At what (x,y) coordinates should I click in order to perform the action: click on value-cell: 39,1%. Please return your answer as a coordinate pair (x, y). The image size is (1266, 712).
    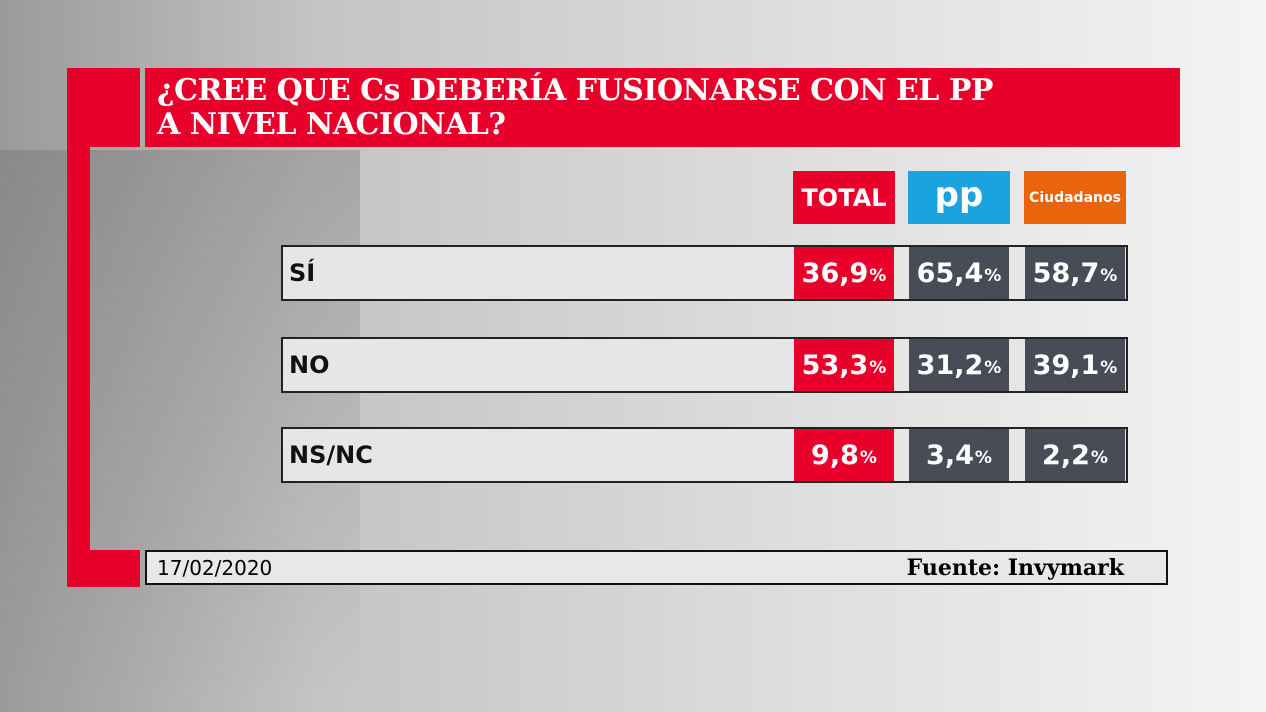
    Looking at the image, I should click on (1075, 365).